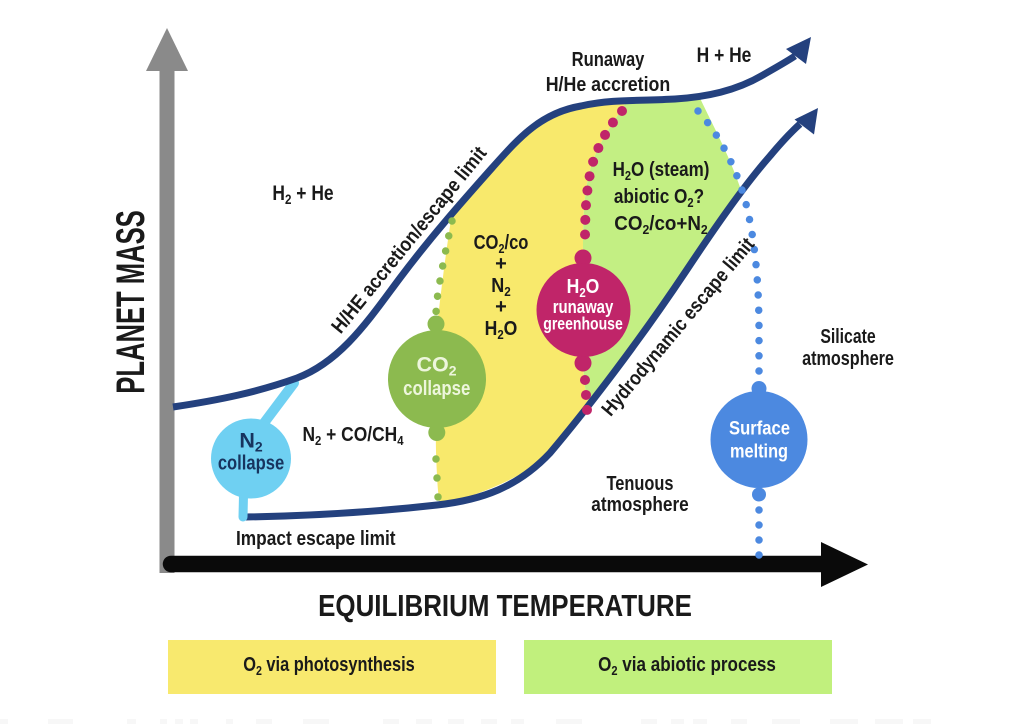 This screenshot has height=724, width=1024. What do you see at coordinates (329, 665) in the screenshot?
I see `svg-text: O2 via photosynthesis` at bounding box center [329, 665].